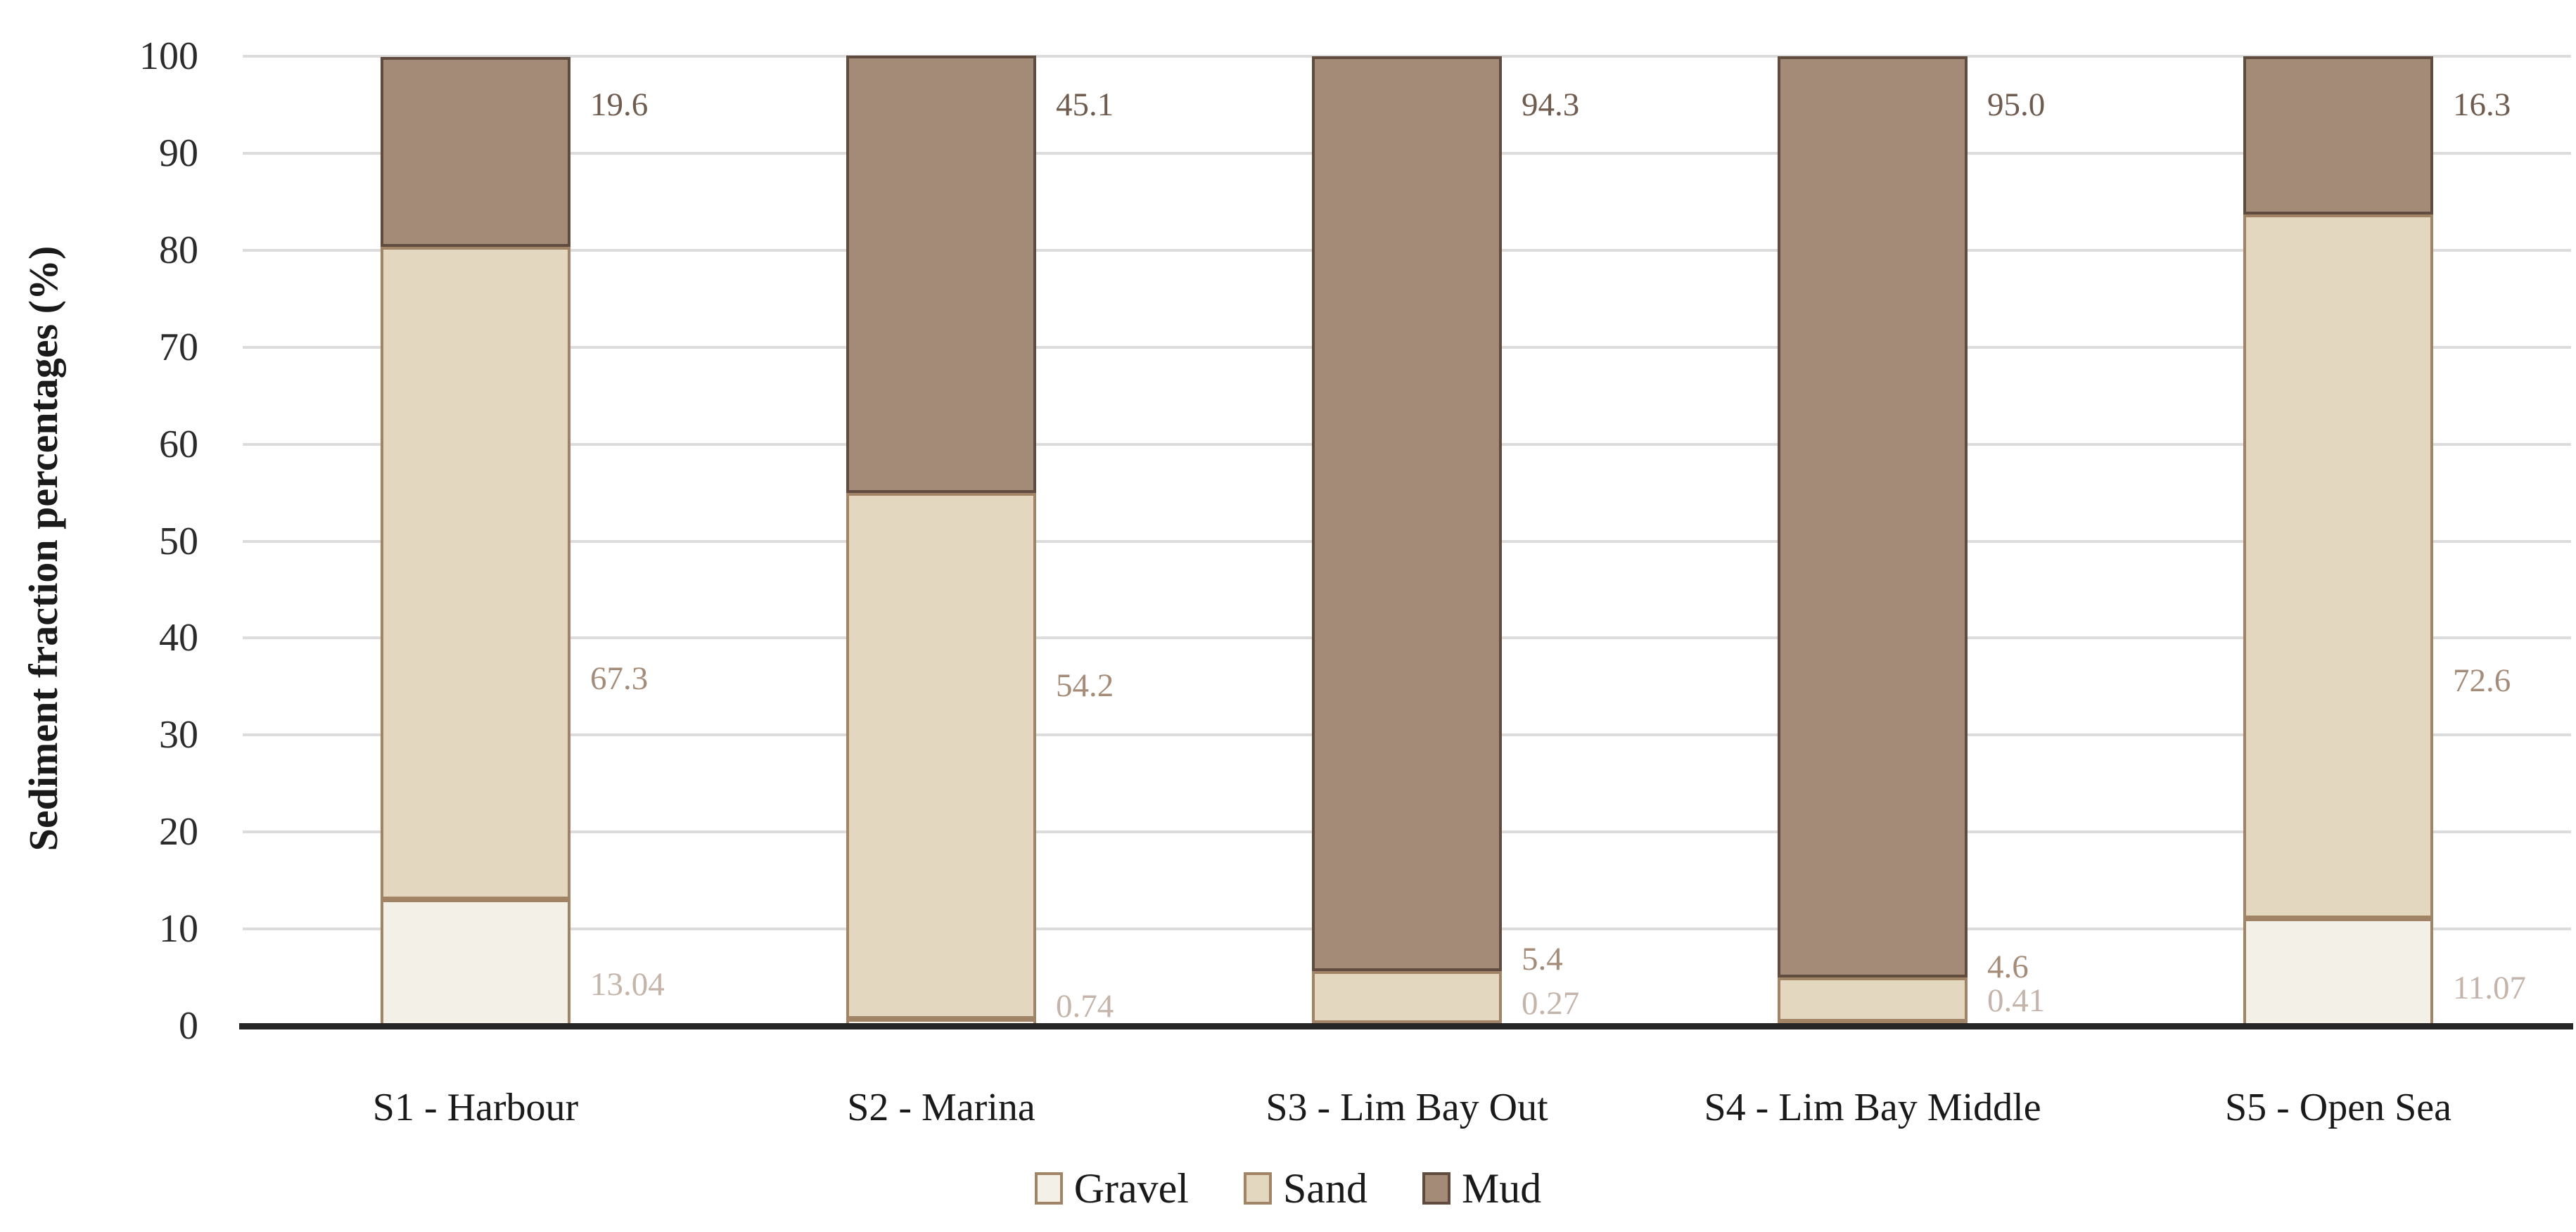 This screenshot has width=2576, height=1232. I want to click on y-tick-label-80: 80, so click(178, 250).